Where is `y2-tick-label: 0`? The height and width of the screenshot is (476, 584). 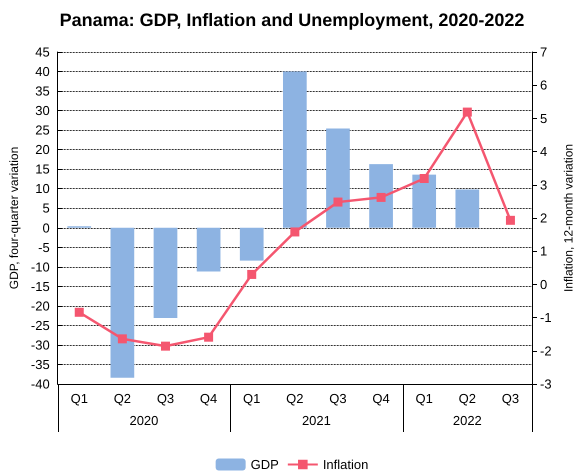
y2-tick-label: 0 is located at coordinates (544, 284).